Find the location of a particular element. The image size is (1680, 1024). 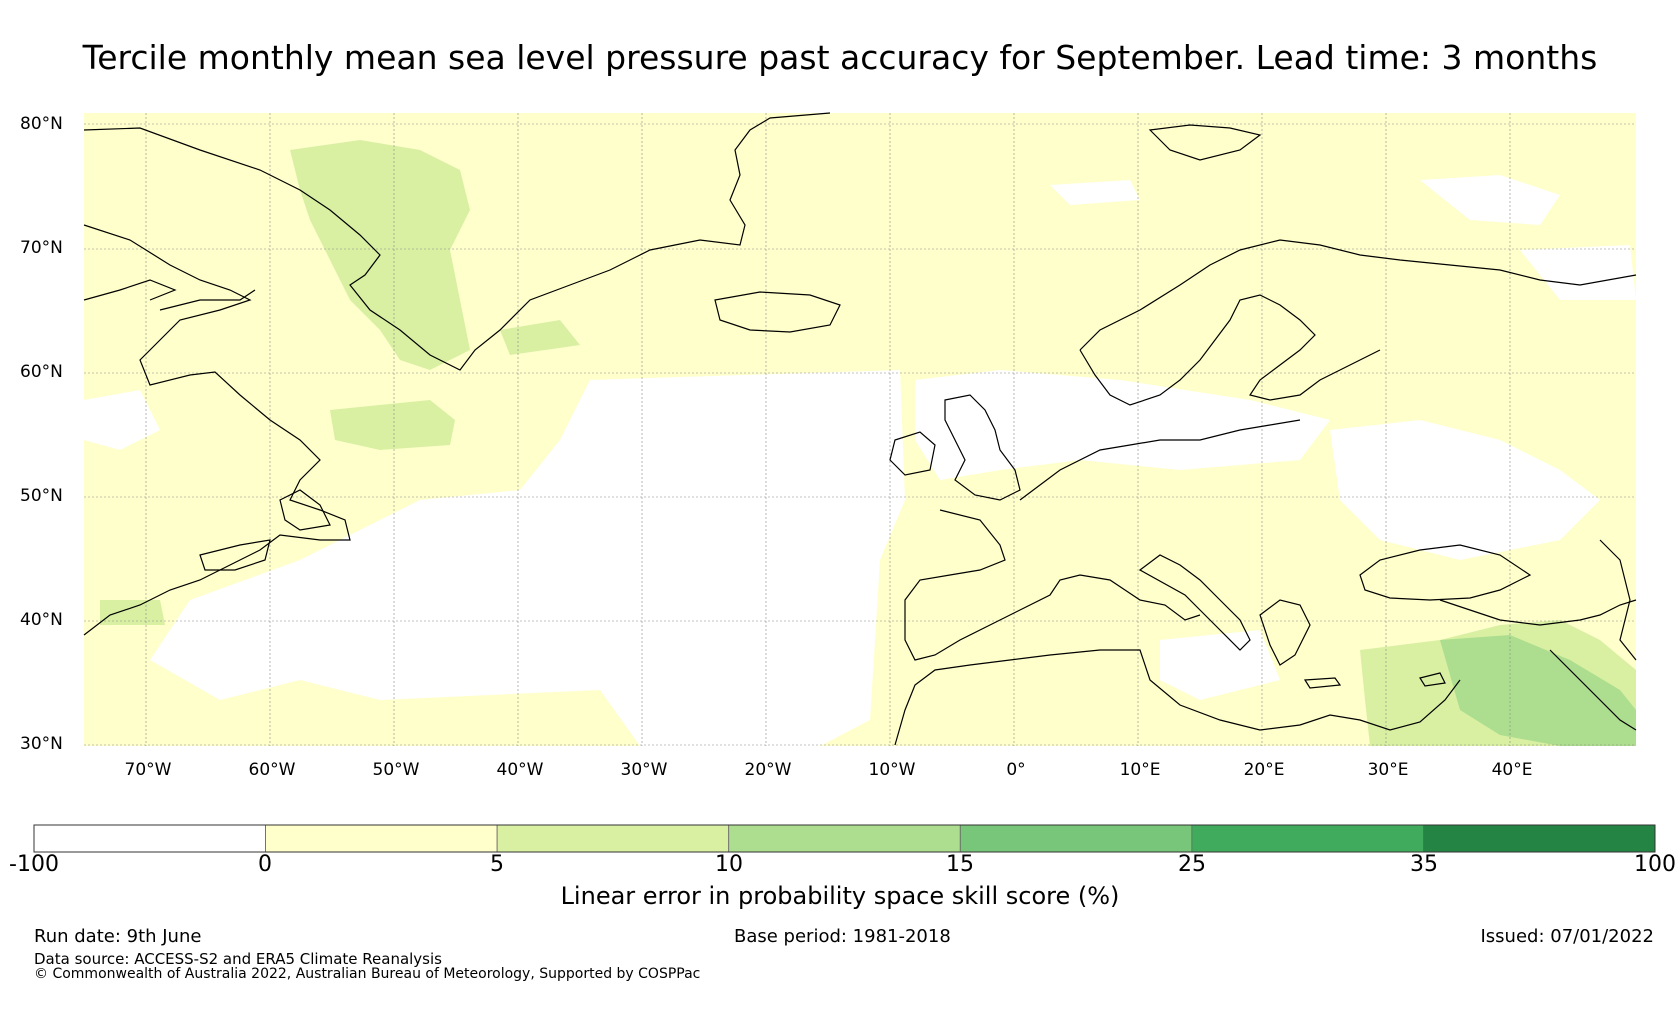

run-date: Run date: 9th June is located at coordinates (118, 936).